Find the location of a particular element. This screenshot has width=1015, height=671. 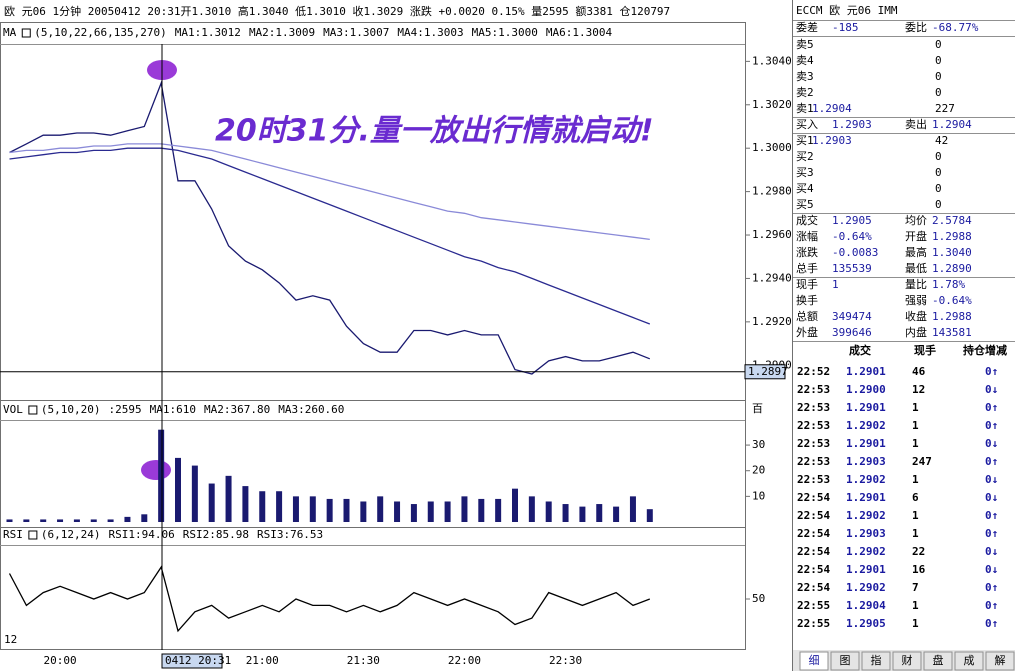

y-tick-label: 50 is located at coordinates (758, 598).